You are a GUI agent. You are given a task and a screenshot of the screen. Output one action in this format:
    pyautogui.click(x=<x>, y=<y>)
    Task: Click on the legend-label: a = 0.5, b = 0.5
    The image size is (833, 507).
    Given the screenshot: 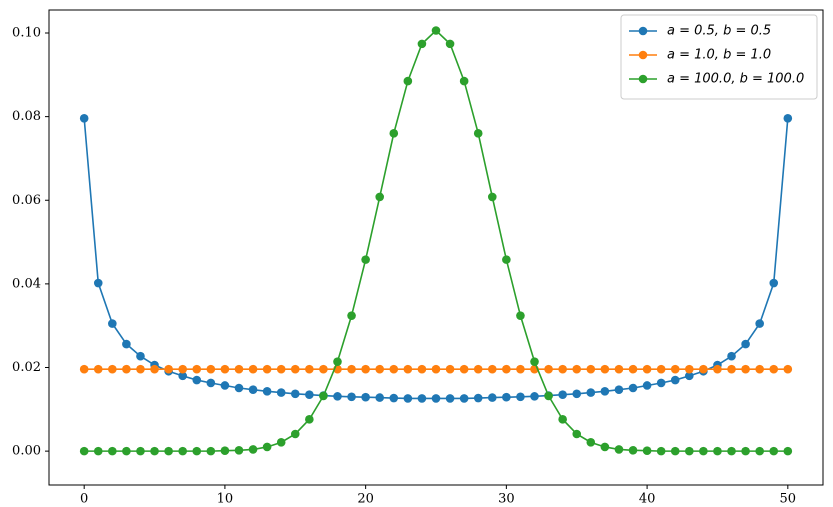 What is the action you would take?
    pyautogui.click(x=719, y=31)
    